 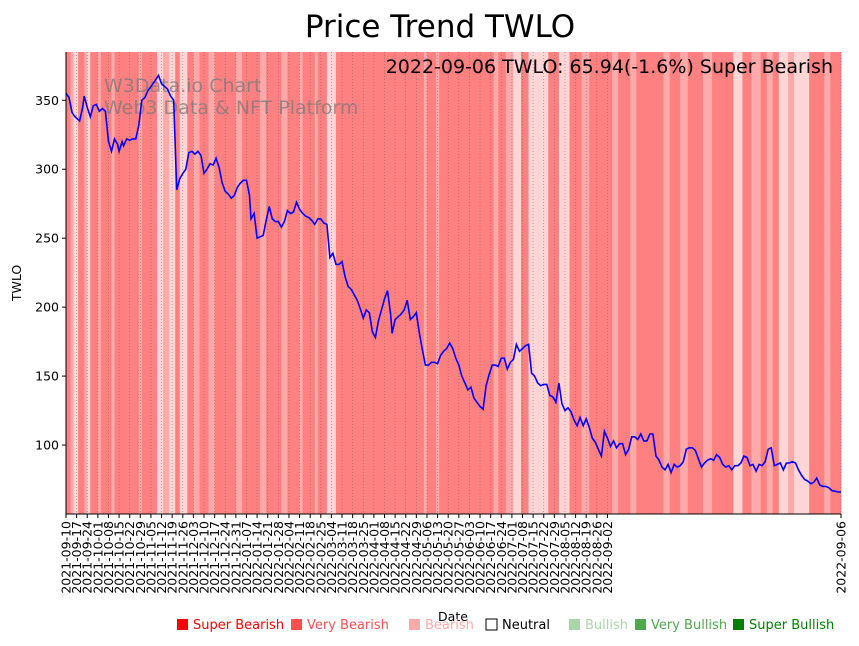 What do you see at coordinates (352, 557) in the screenshot?
I see `x-tick-label: 2022-03-18` at bounding box center [352, 557].